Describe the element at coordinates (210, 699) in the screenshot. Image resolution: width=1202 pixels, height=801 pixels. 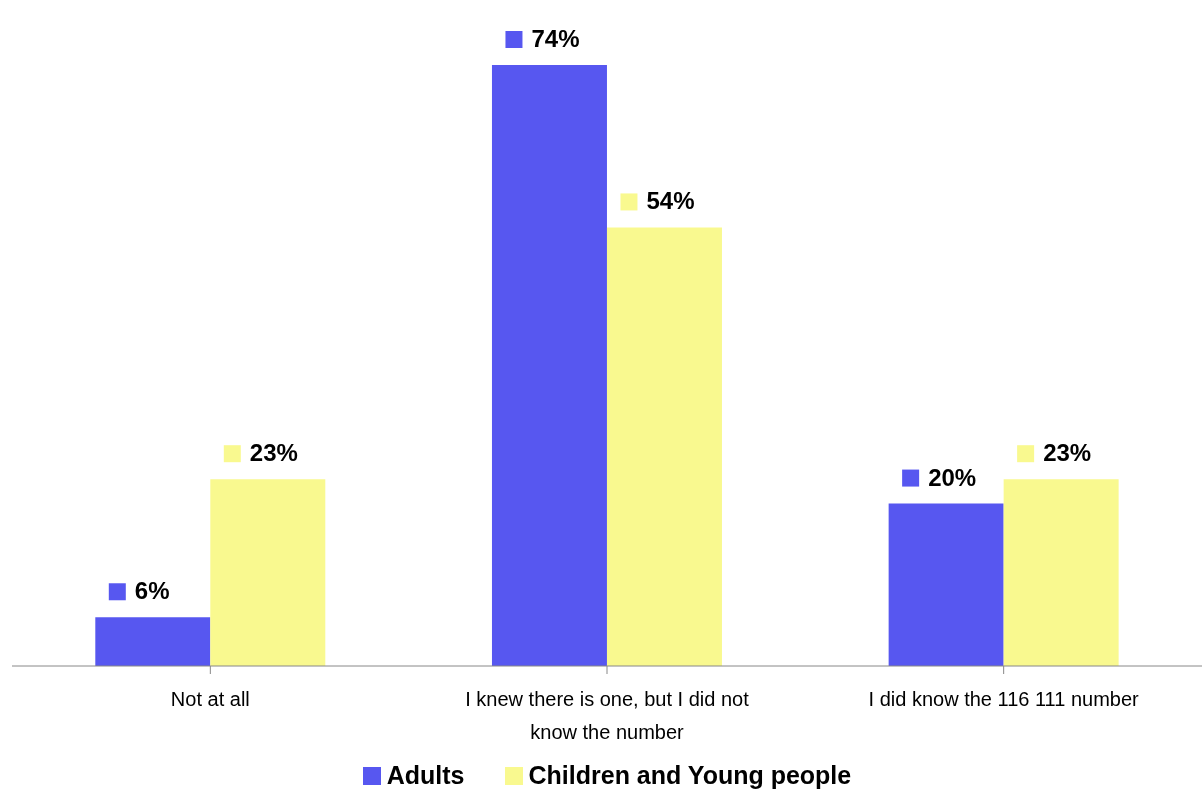
I see `x-tick-label: Not at all` at that location.